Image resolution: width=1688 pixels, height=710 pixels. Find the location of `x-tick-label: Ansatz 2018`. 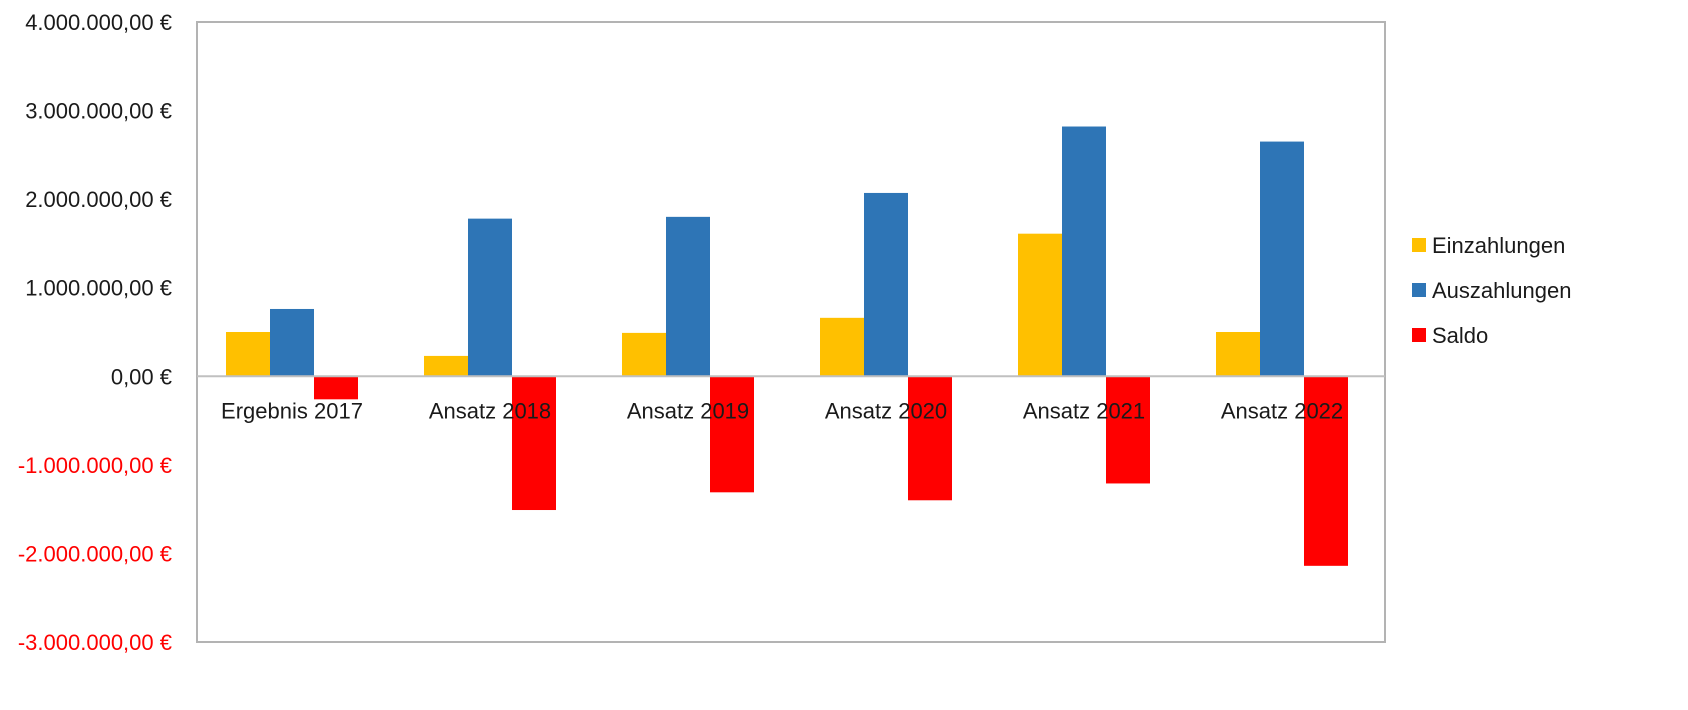

x-tick-label: Ansatz 2018 is located at coordinates (490, 410).